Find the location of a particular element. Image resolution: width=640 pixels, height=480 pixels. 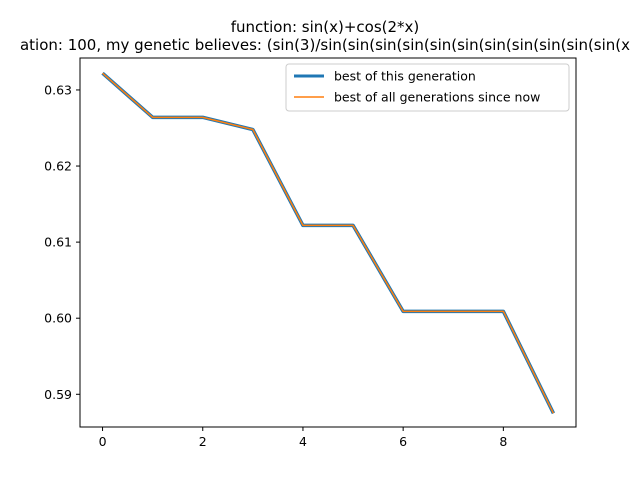

x-axis: 0 2 4 6 8 is located at coordinates (303, 438).